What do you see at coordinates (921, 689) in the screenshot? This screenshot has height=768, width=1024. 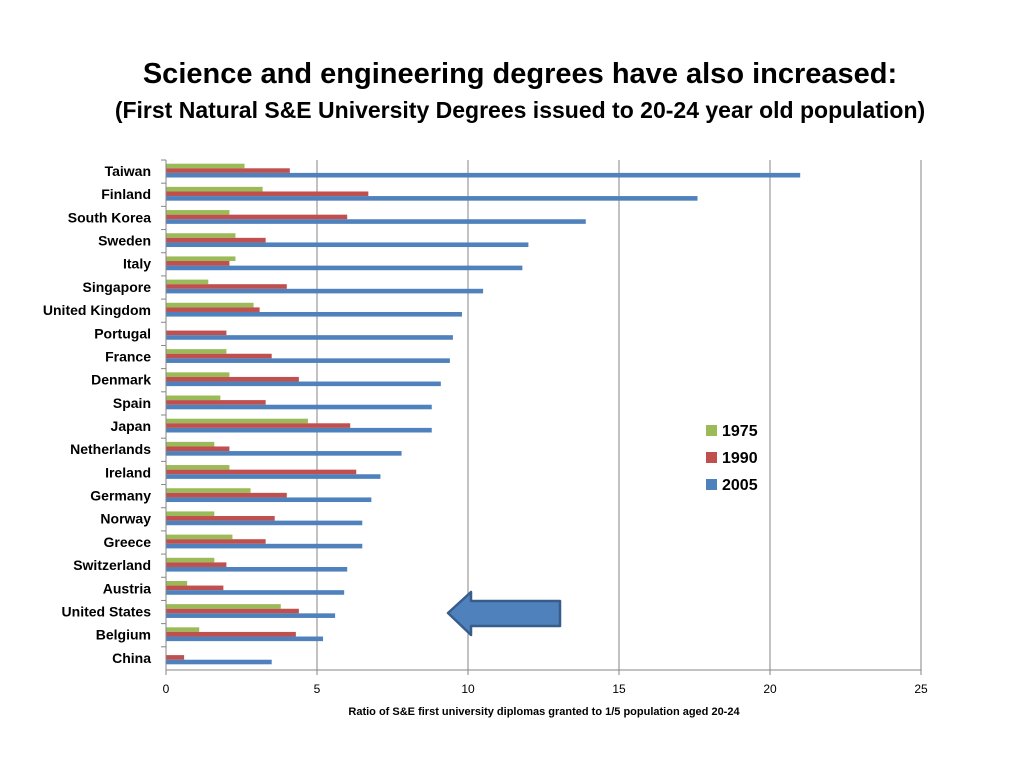 I see `x-tick-label: 25` at bounding box center [921, 689].